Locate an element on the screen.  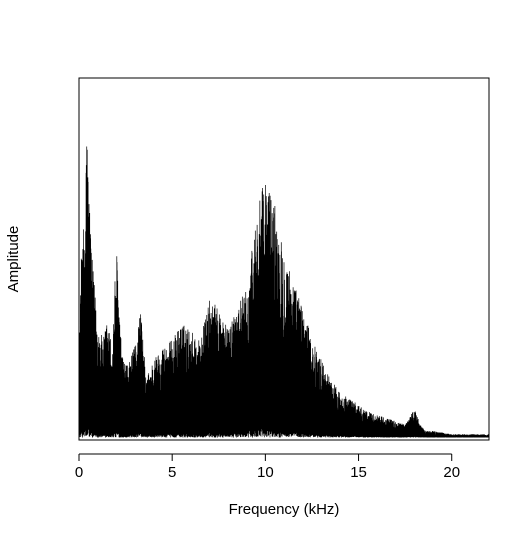
x-axis: 0 5 10 15 20 is located at coordinates (267, 467).